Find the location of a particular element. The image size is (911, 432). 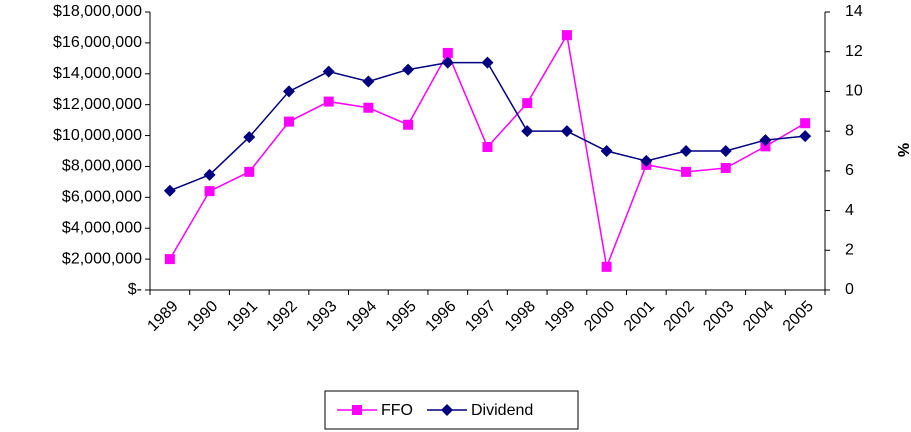

y2-tick-label: 4 is located at coordinates (849, 210).